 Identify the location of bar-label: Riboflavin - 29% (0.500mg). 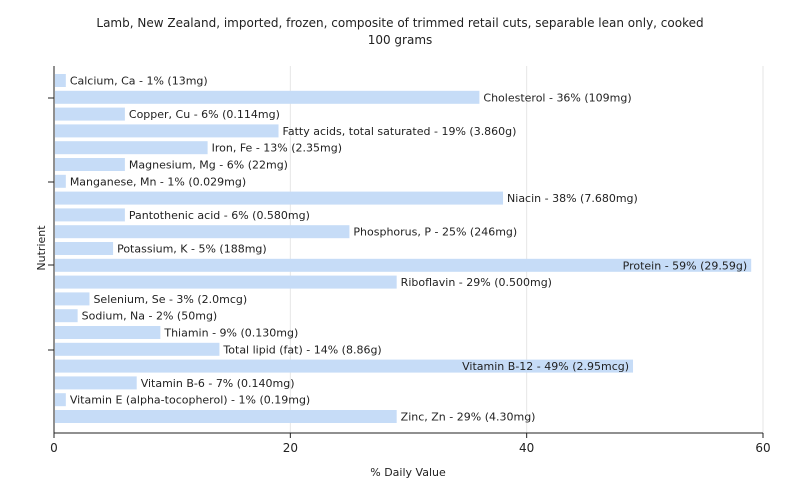
(476, 282).